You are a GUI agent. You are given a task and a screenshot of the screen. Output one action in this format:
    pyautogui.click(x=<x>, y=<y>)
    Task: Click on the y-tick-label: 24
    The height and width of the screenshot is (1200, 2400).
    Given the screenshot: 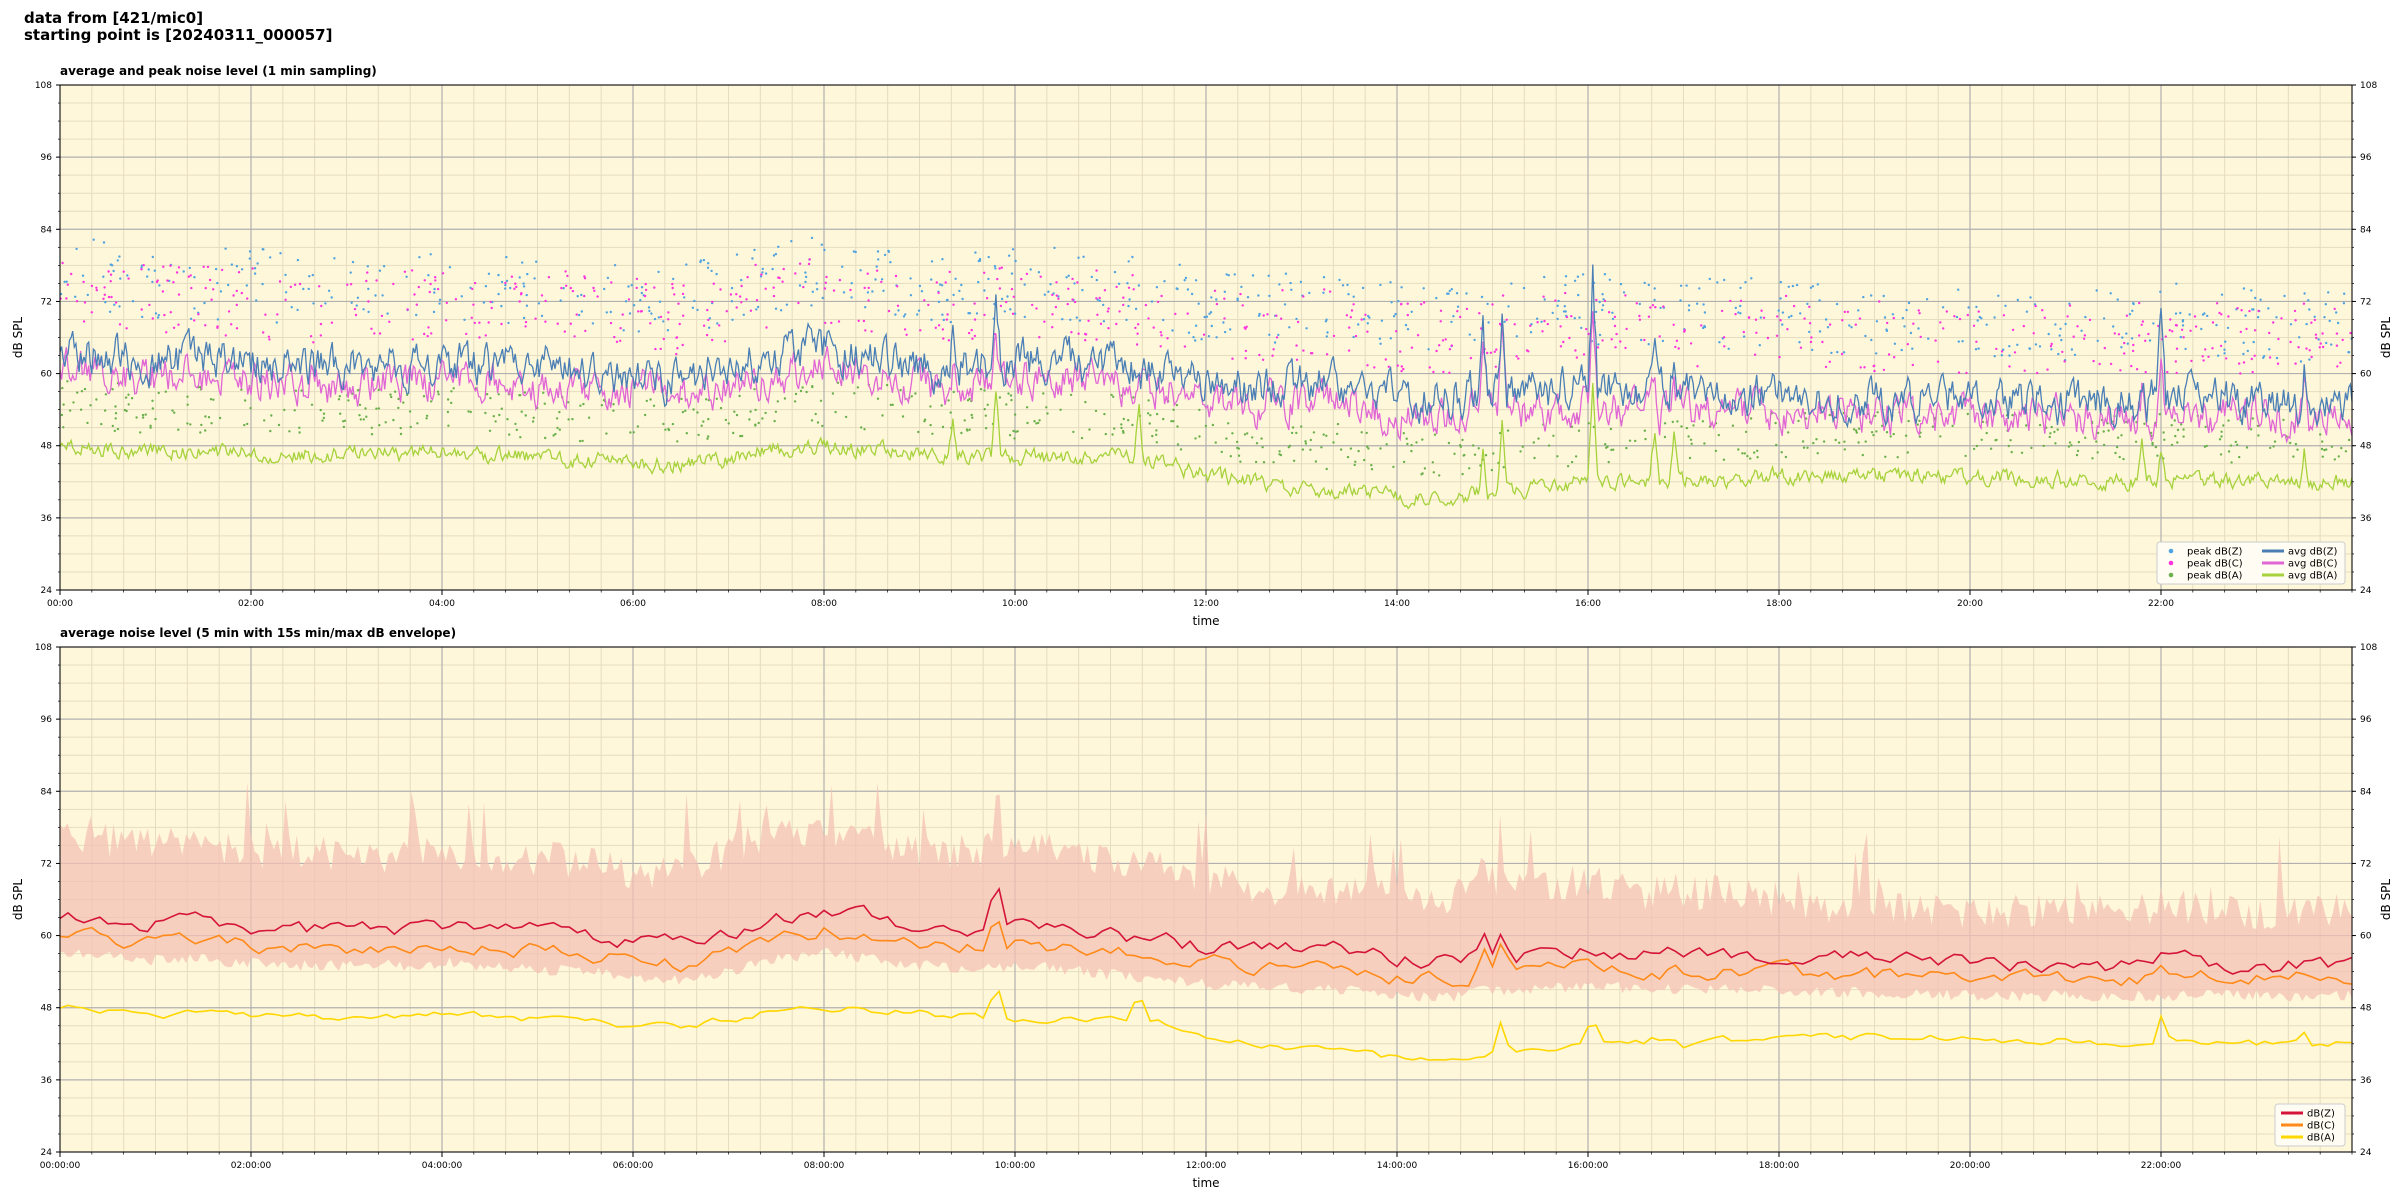 What is the action you would take?
    pyautogui.click(x=47, y=1153)
    